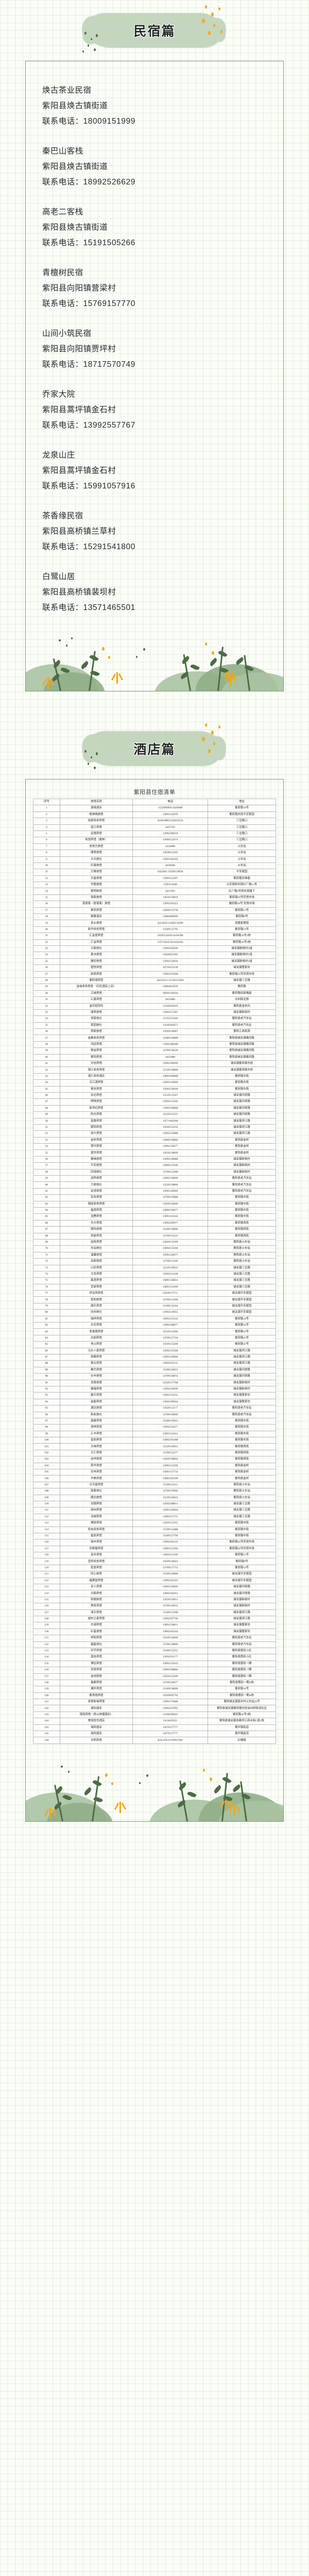  What do you see at coordinates (170, 1574) in the screenshot?
I see `cell-phone: 15309150088` at bounding box center [170, 1574].